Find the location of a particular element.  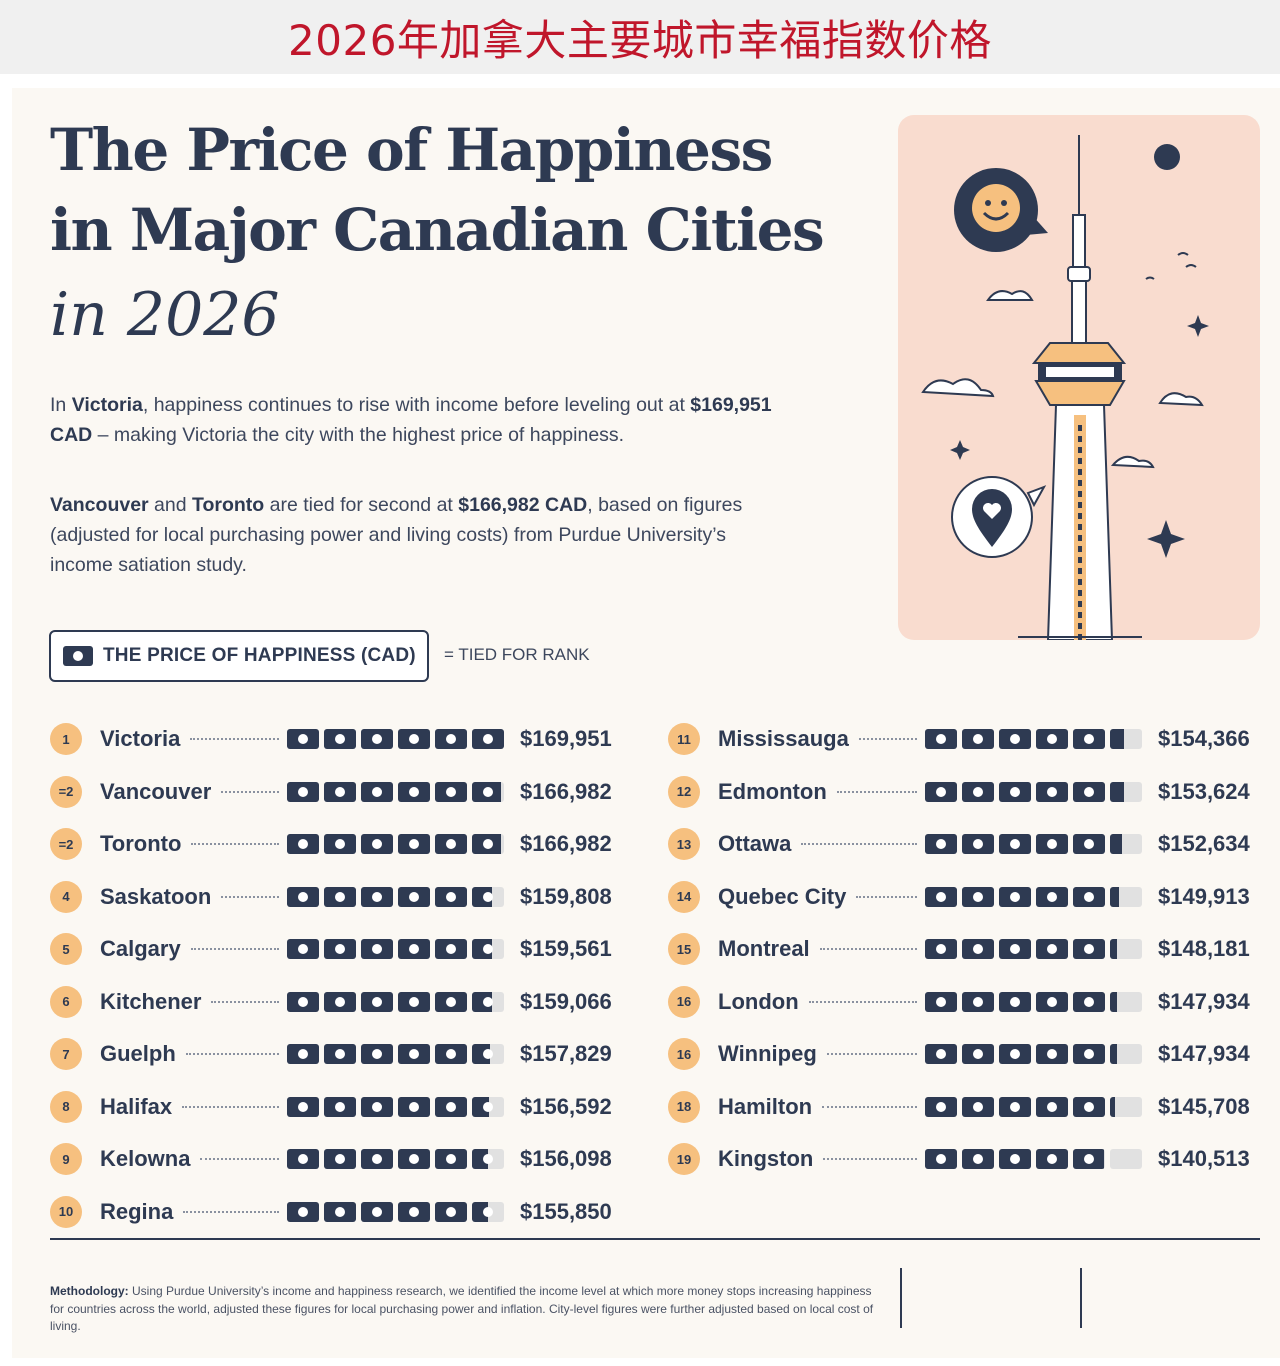

price-label: $149,913 is located at coordinates (1204, 896).